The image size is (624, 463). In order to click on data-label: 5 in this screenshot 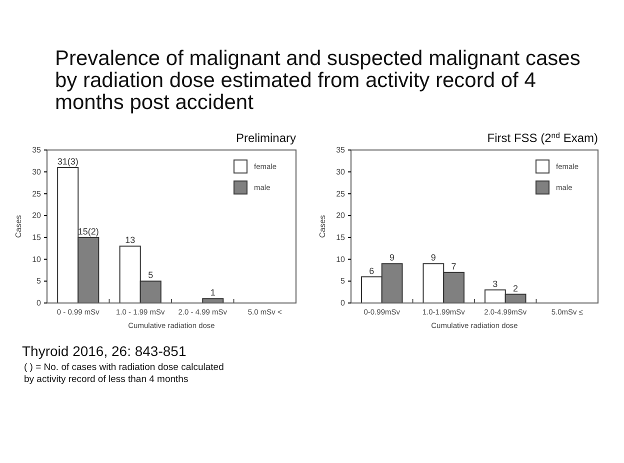, I will do `click(151, 275)`.